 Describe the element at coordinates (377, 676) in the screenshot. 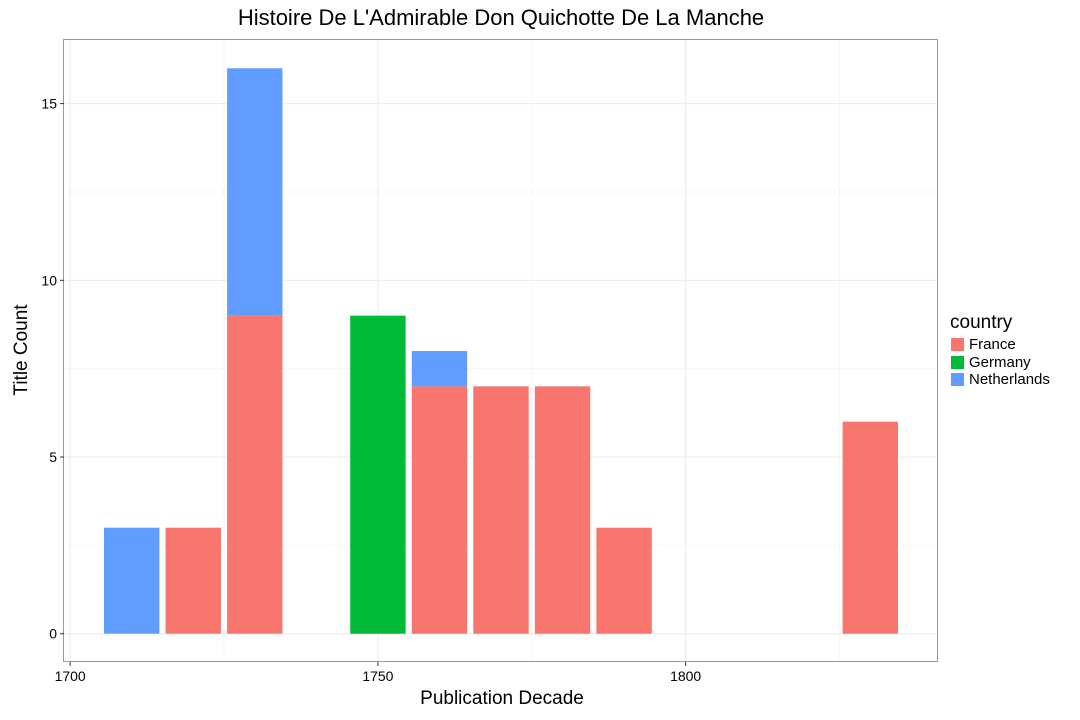

I see `x-tick-label: 1750` at that location.